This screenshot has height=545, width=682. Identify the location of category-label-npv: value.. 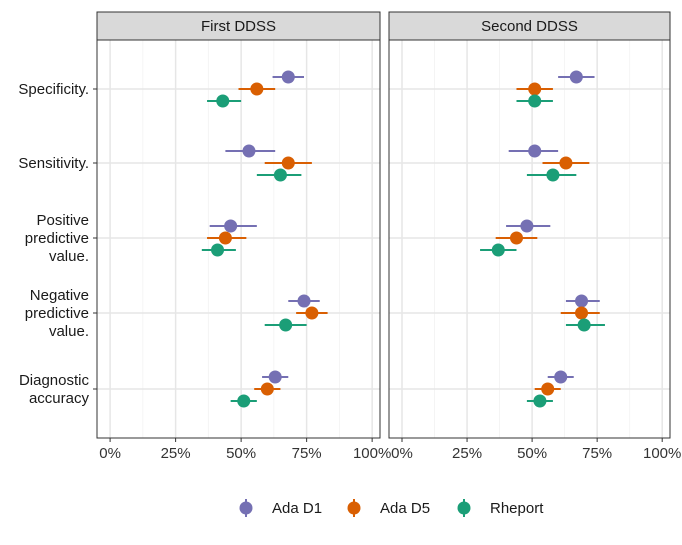
(69, 331).